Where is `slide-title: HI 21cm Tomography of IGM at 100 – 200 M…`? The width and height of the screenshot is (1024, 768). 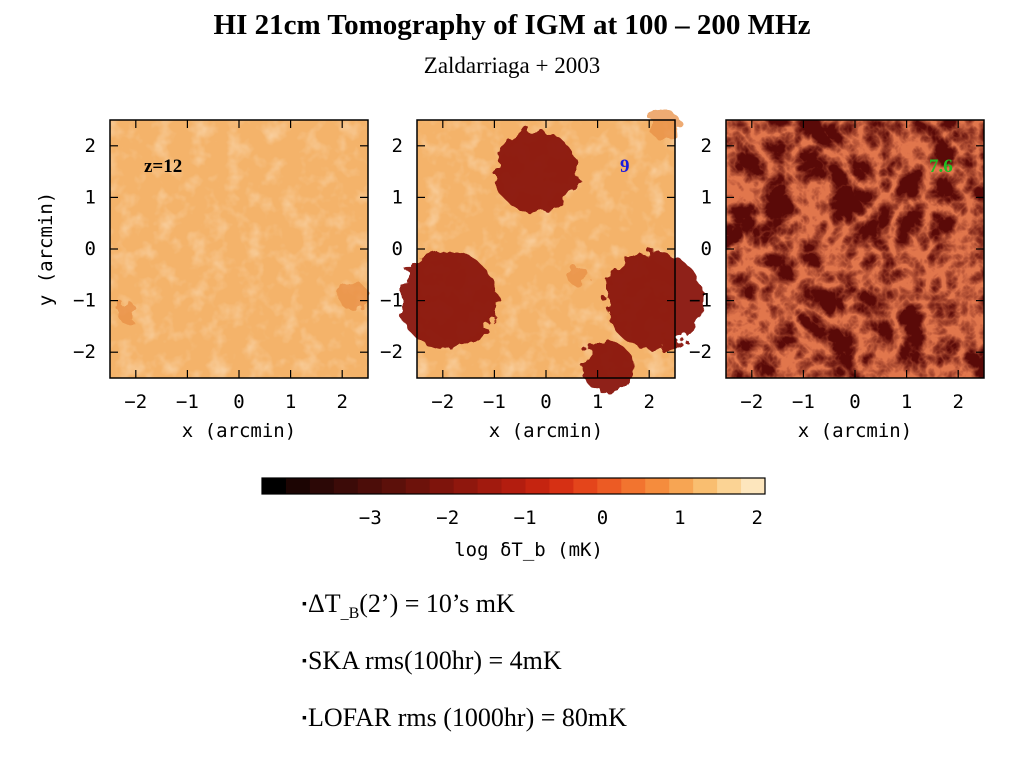 slide-title: HI 21cm Tomography of IGM at 100 – 200 M… is located at coordinates (512, 25).